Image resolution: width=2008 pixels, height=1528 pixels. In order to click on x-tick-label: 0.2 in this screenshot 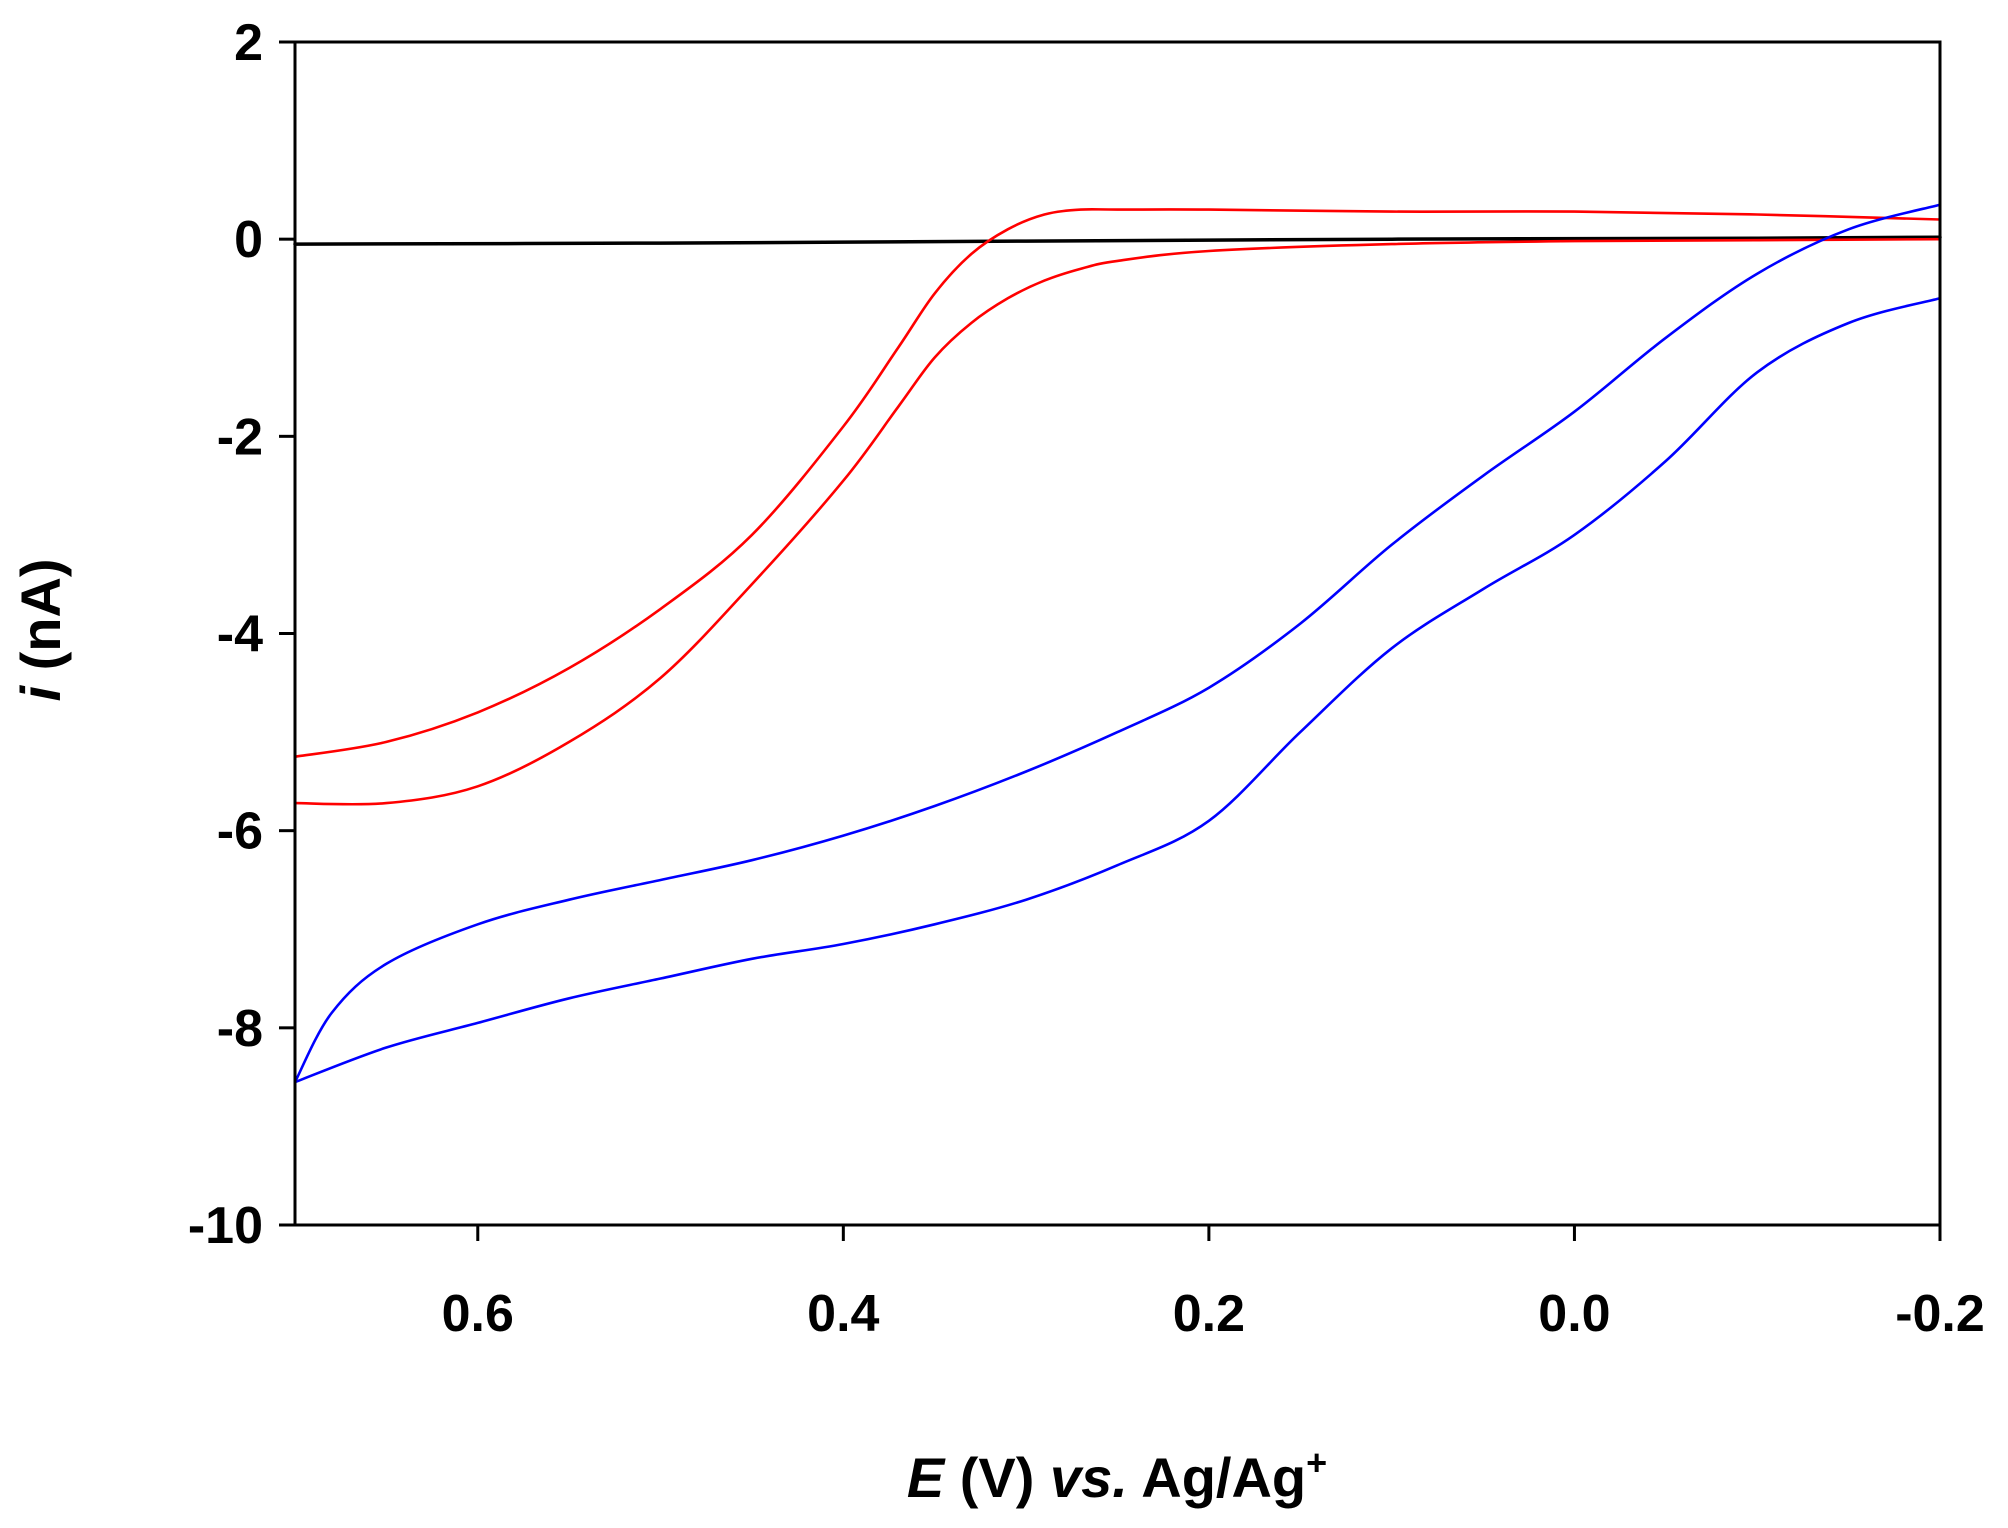, I will do `click(1209, 1314)`.